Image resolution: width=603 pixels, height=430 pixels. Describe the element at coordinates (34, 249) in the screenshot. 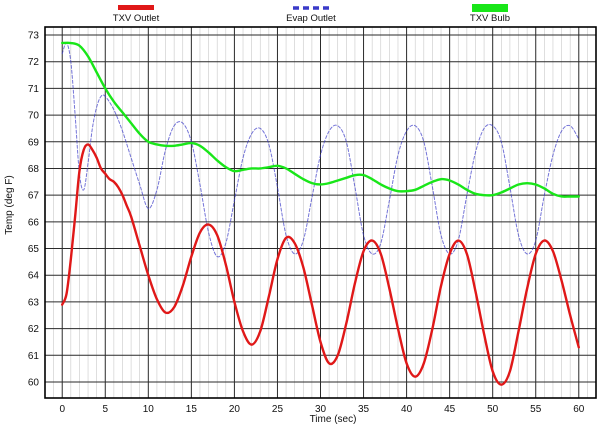

I see `y-tick-label: 65` at that location.